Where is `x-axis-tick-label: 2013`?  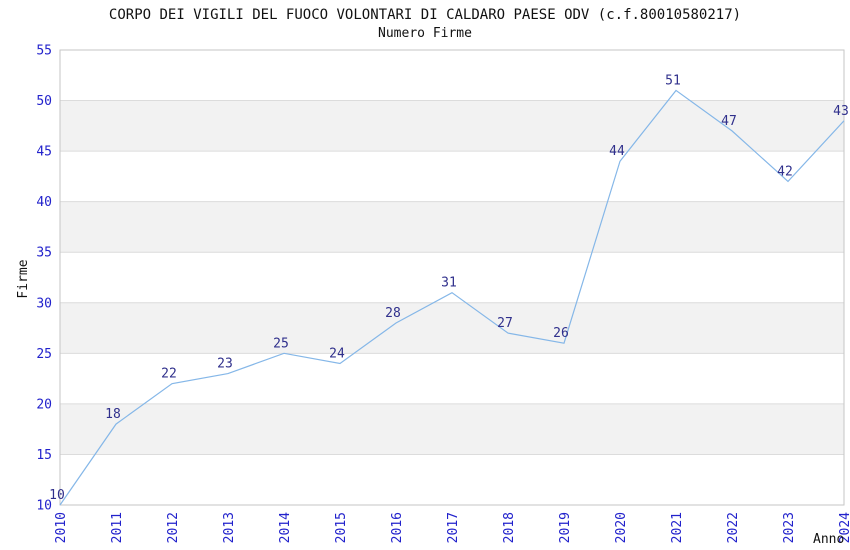 x-axis-tick-label: 2013 is located at coordinates (229, 527).